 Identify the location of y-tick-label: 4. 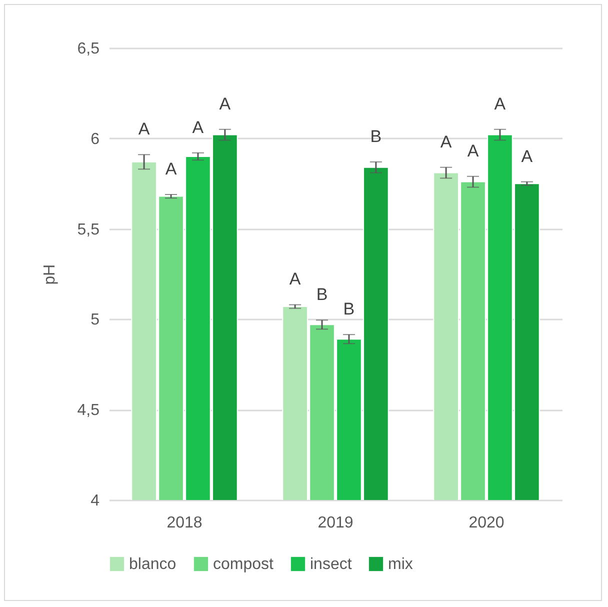
(95, 501).